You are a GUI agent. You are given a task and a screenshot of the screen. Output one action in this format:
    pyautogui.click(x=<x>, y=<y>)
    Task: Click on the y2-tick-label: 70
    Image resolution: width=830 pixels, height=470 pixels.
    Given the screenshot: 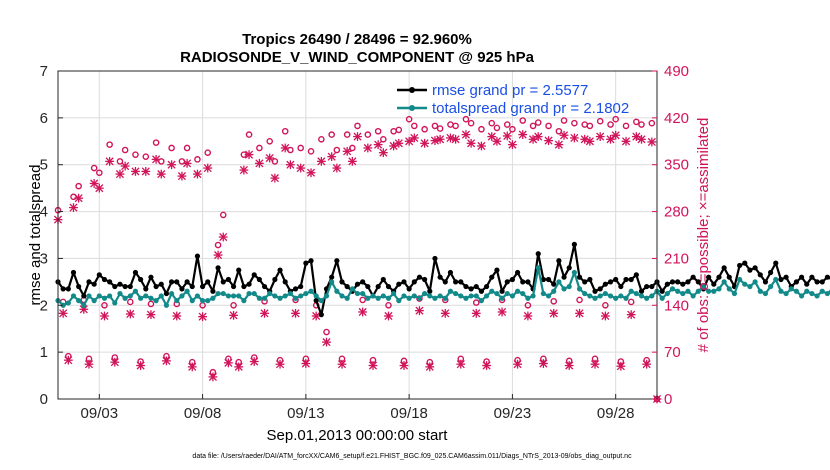 What is the action you would take?
    pyautogui.click(x=672, y=352)
    